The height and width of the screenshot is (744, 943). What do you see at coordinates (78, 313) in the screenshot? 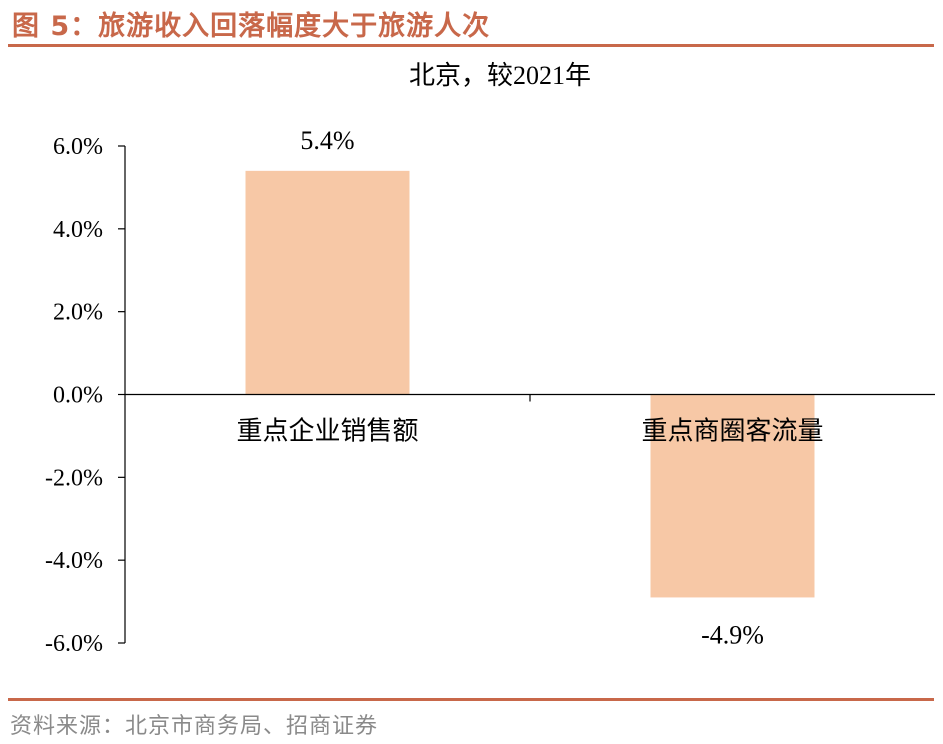
I see `y-tick-label: 2.0%` at bounding box center [78, 313].